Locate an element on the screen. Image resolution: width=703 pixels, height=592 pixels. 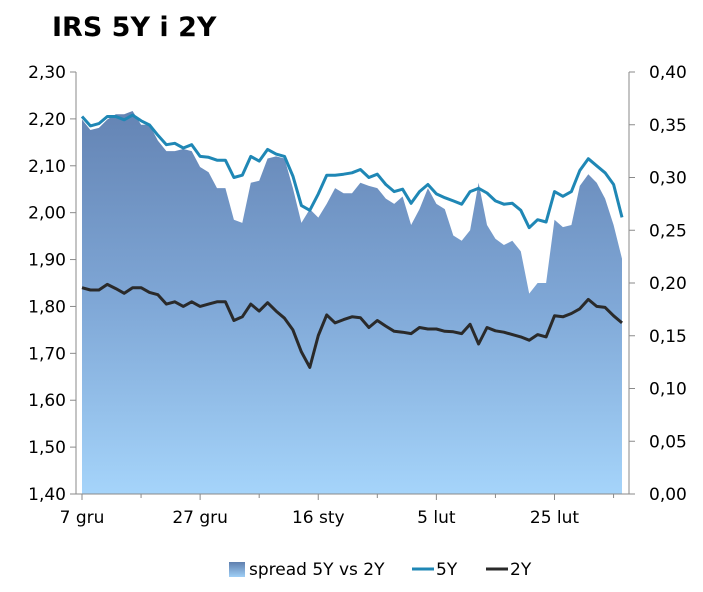
legend-label-2y: 2Y is located at coordinates (521, 570).